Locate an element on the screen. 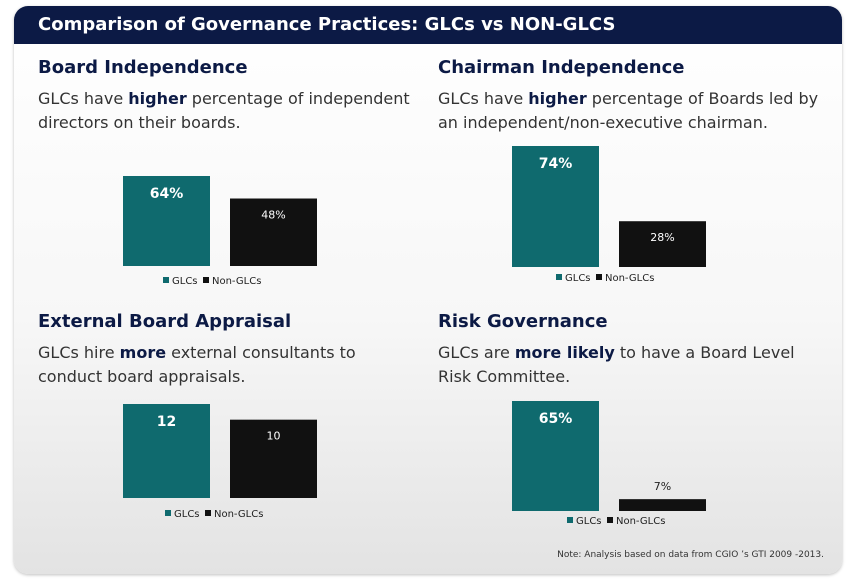 The image size is (862, 582). legend-label-non-glc-2: Non-GLCs is located at coordinates (629, 278).